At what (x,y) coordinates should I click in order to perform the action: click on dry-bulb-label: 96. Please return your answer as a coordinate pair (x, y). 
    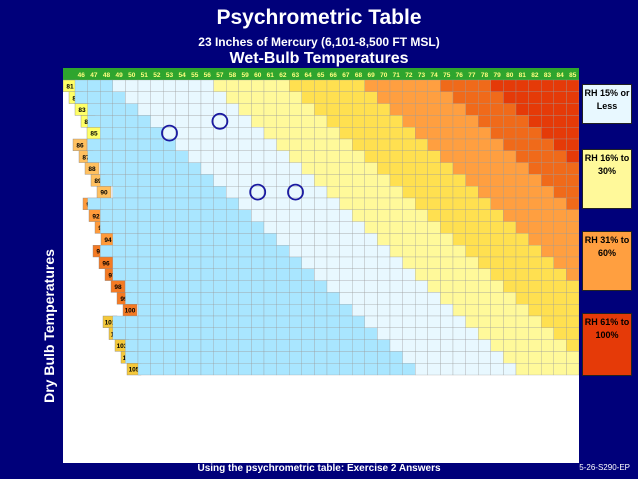
    Looking at the image, I should click on (106, 264).